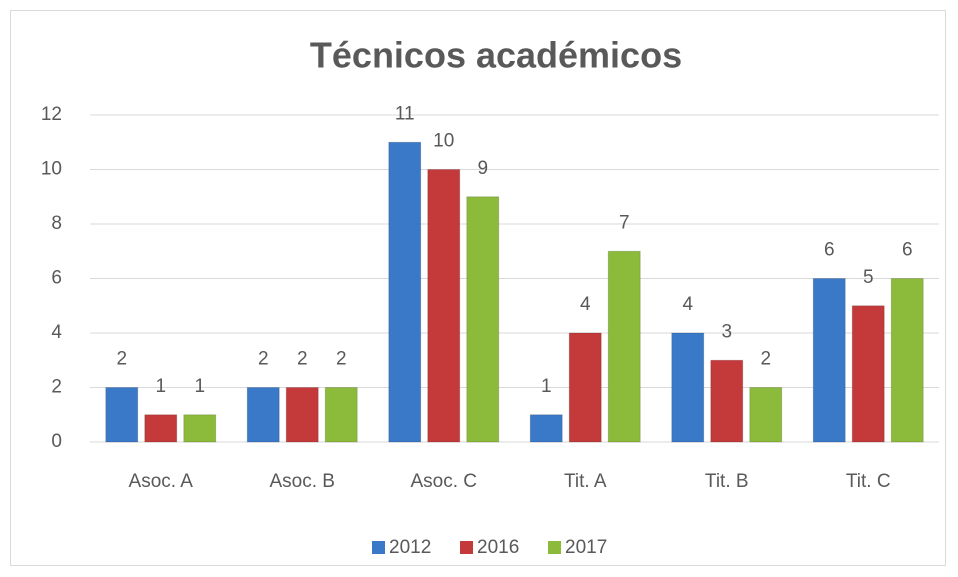 This screenshot has width=958, height=577. I want to click on x-tick-label: Asoc. A, so click(161, 481).